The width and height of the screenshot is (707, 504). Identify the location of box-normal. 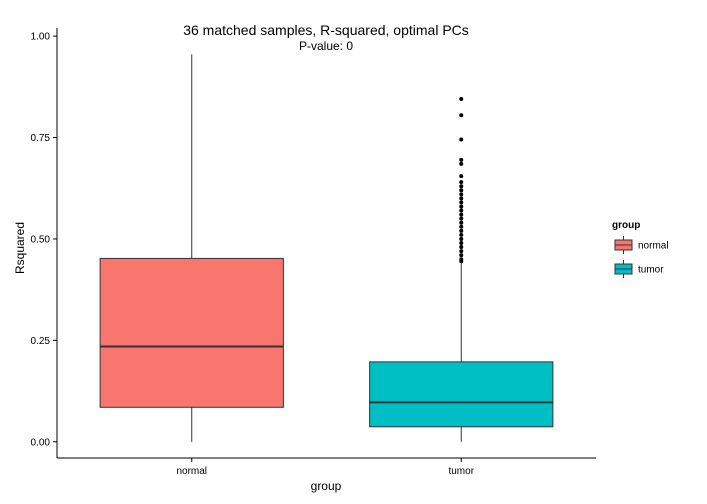
(191, 332).